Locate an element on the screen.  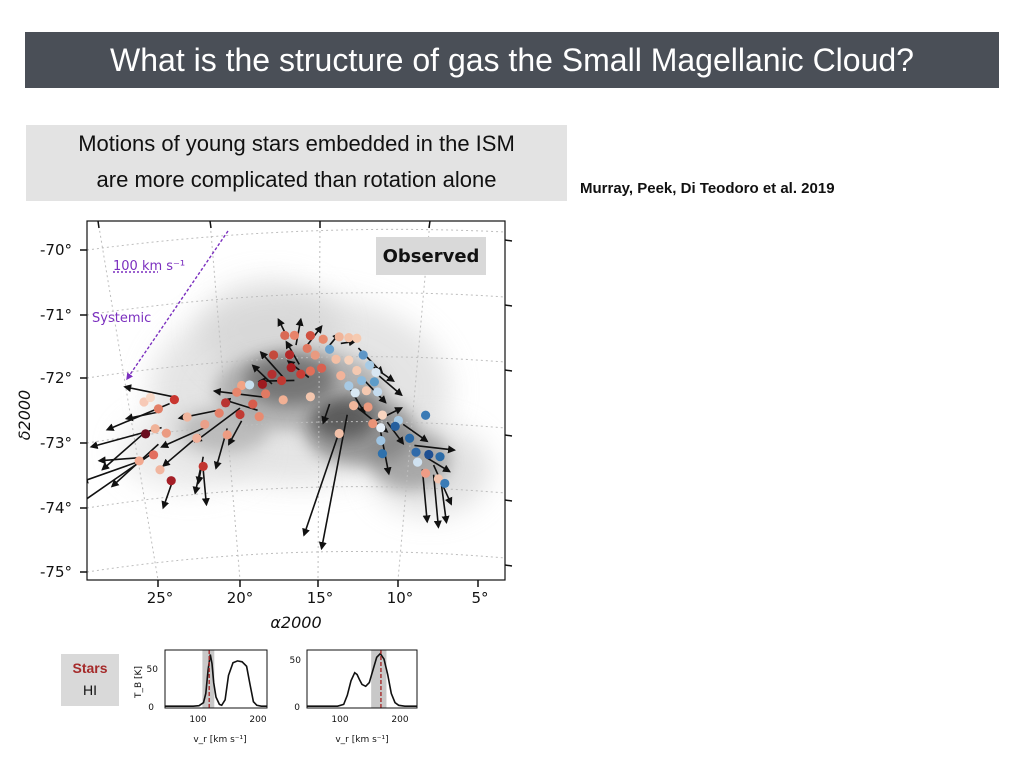
x-tick-label: 5° is located at coordinates (479, 598).